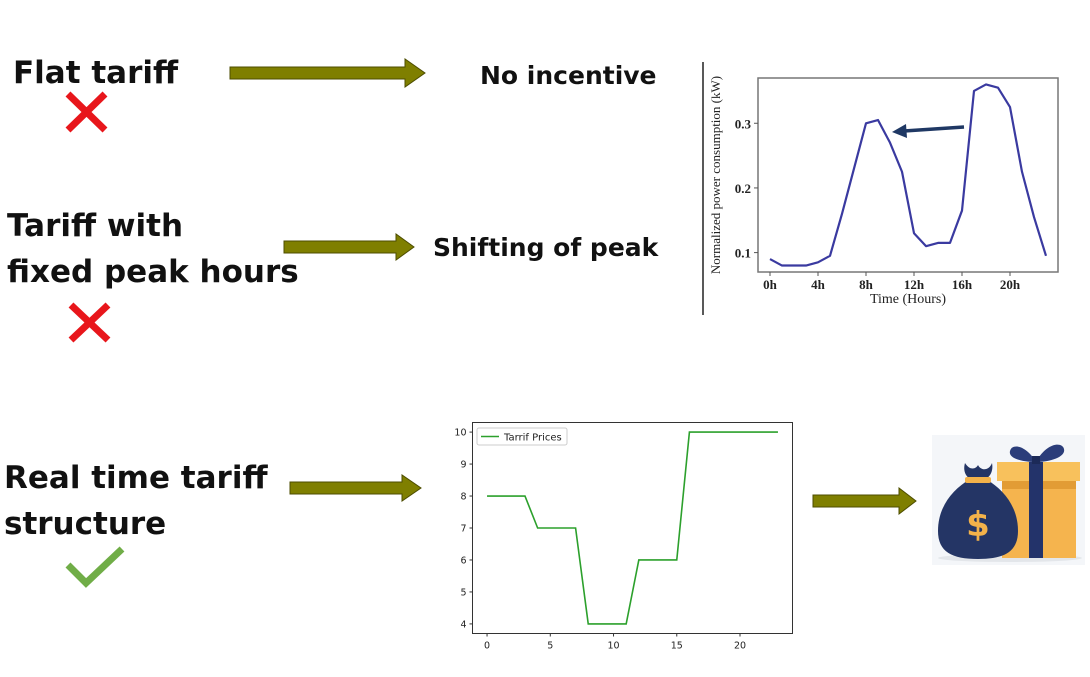 The image size is (1090, 677). I want to click on tariff-series-line, so click(632, 528).